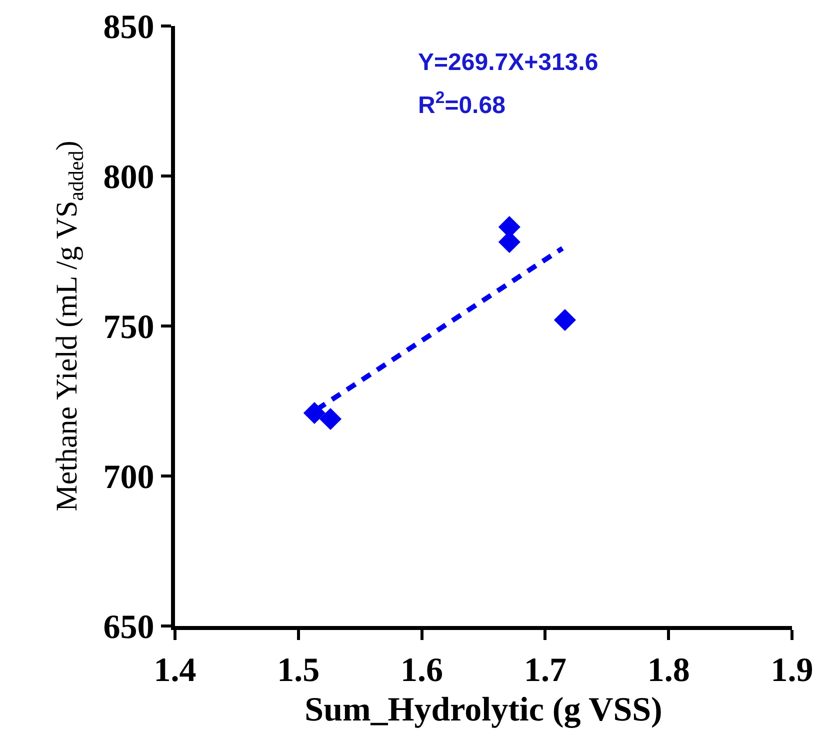  I want to click on x-tick-label: 1.7, so click(545, 670).